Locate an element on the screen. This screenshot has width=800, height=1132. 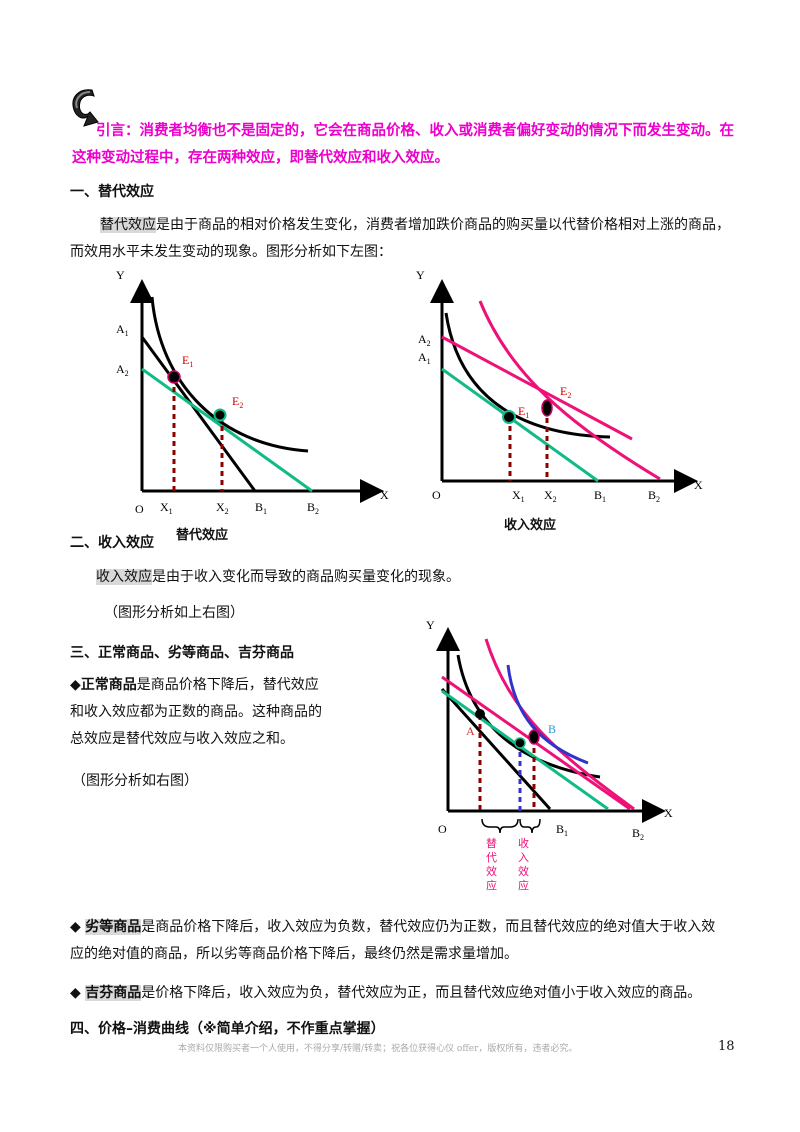
svg-text: B is located at coordinates (552, 729).